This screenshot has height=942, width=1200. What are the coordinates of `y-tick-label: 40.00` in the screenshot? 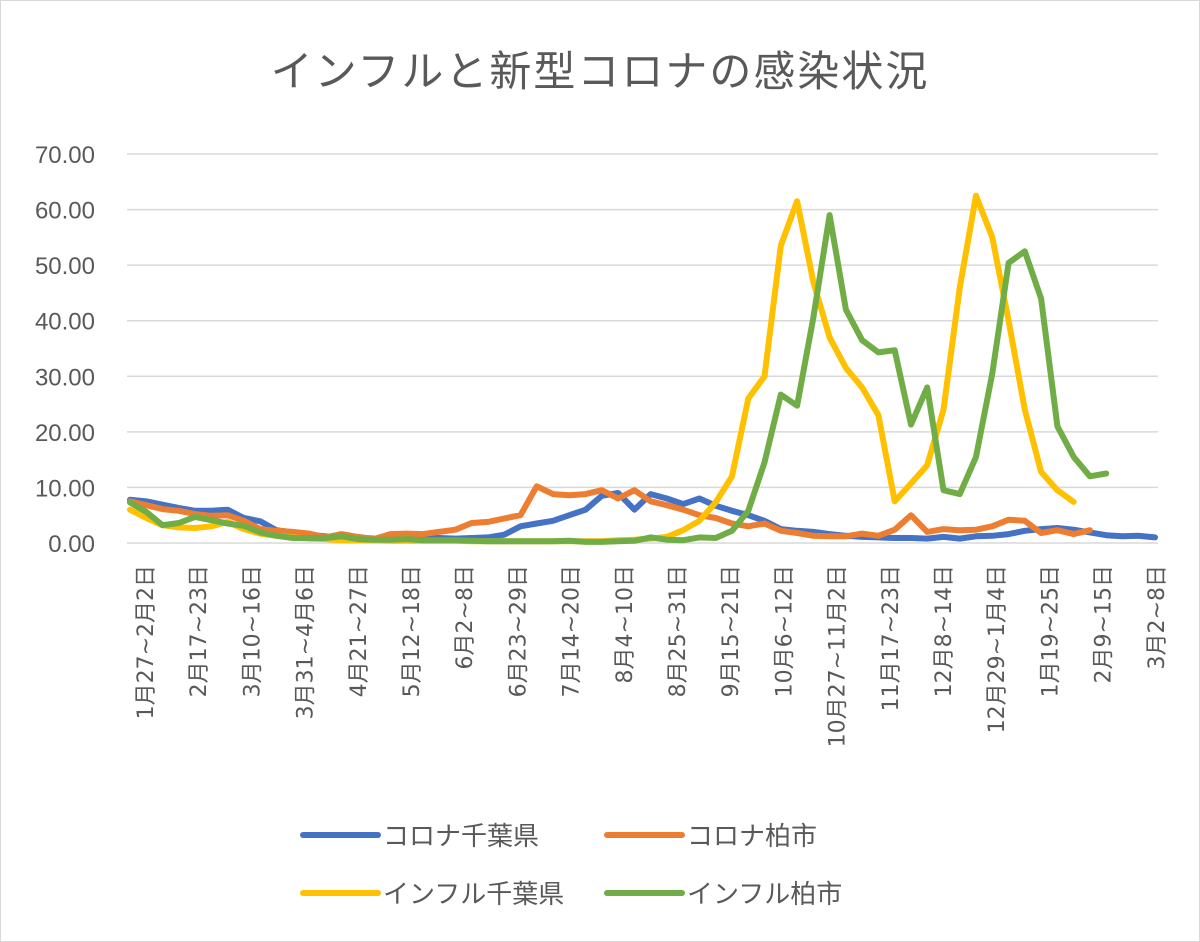 It's located at (65, 322).